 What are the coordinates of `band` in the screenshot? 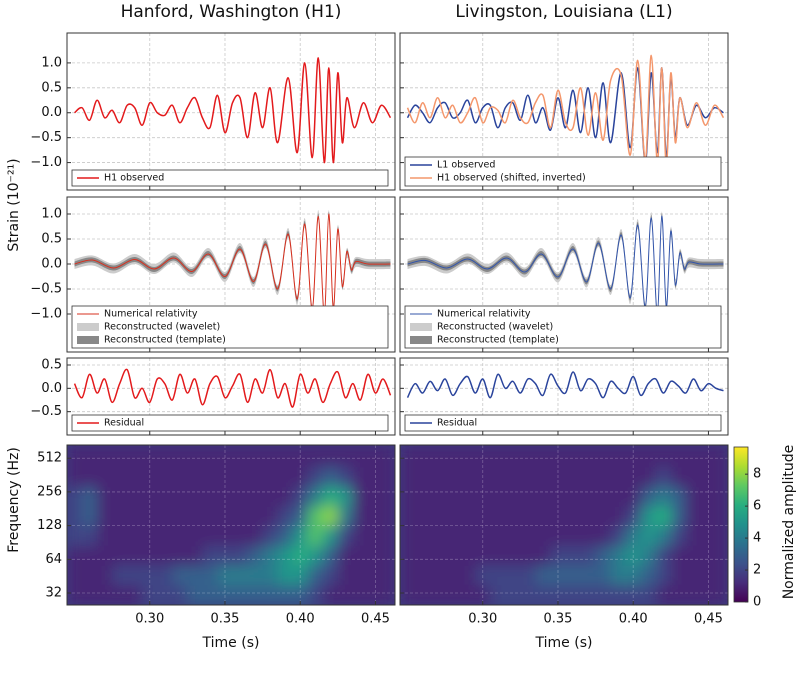 It's located at (232, 264).